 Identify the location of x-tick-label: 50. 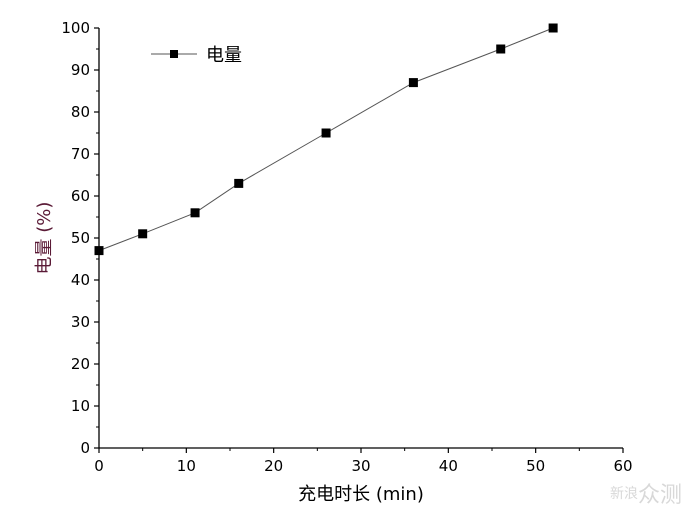
(535, 466).